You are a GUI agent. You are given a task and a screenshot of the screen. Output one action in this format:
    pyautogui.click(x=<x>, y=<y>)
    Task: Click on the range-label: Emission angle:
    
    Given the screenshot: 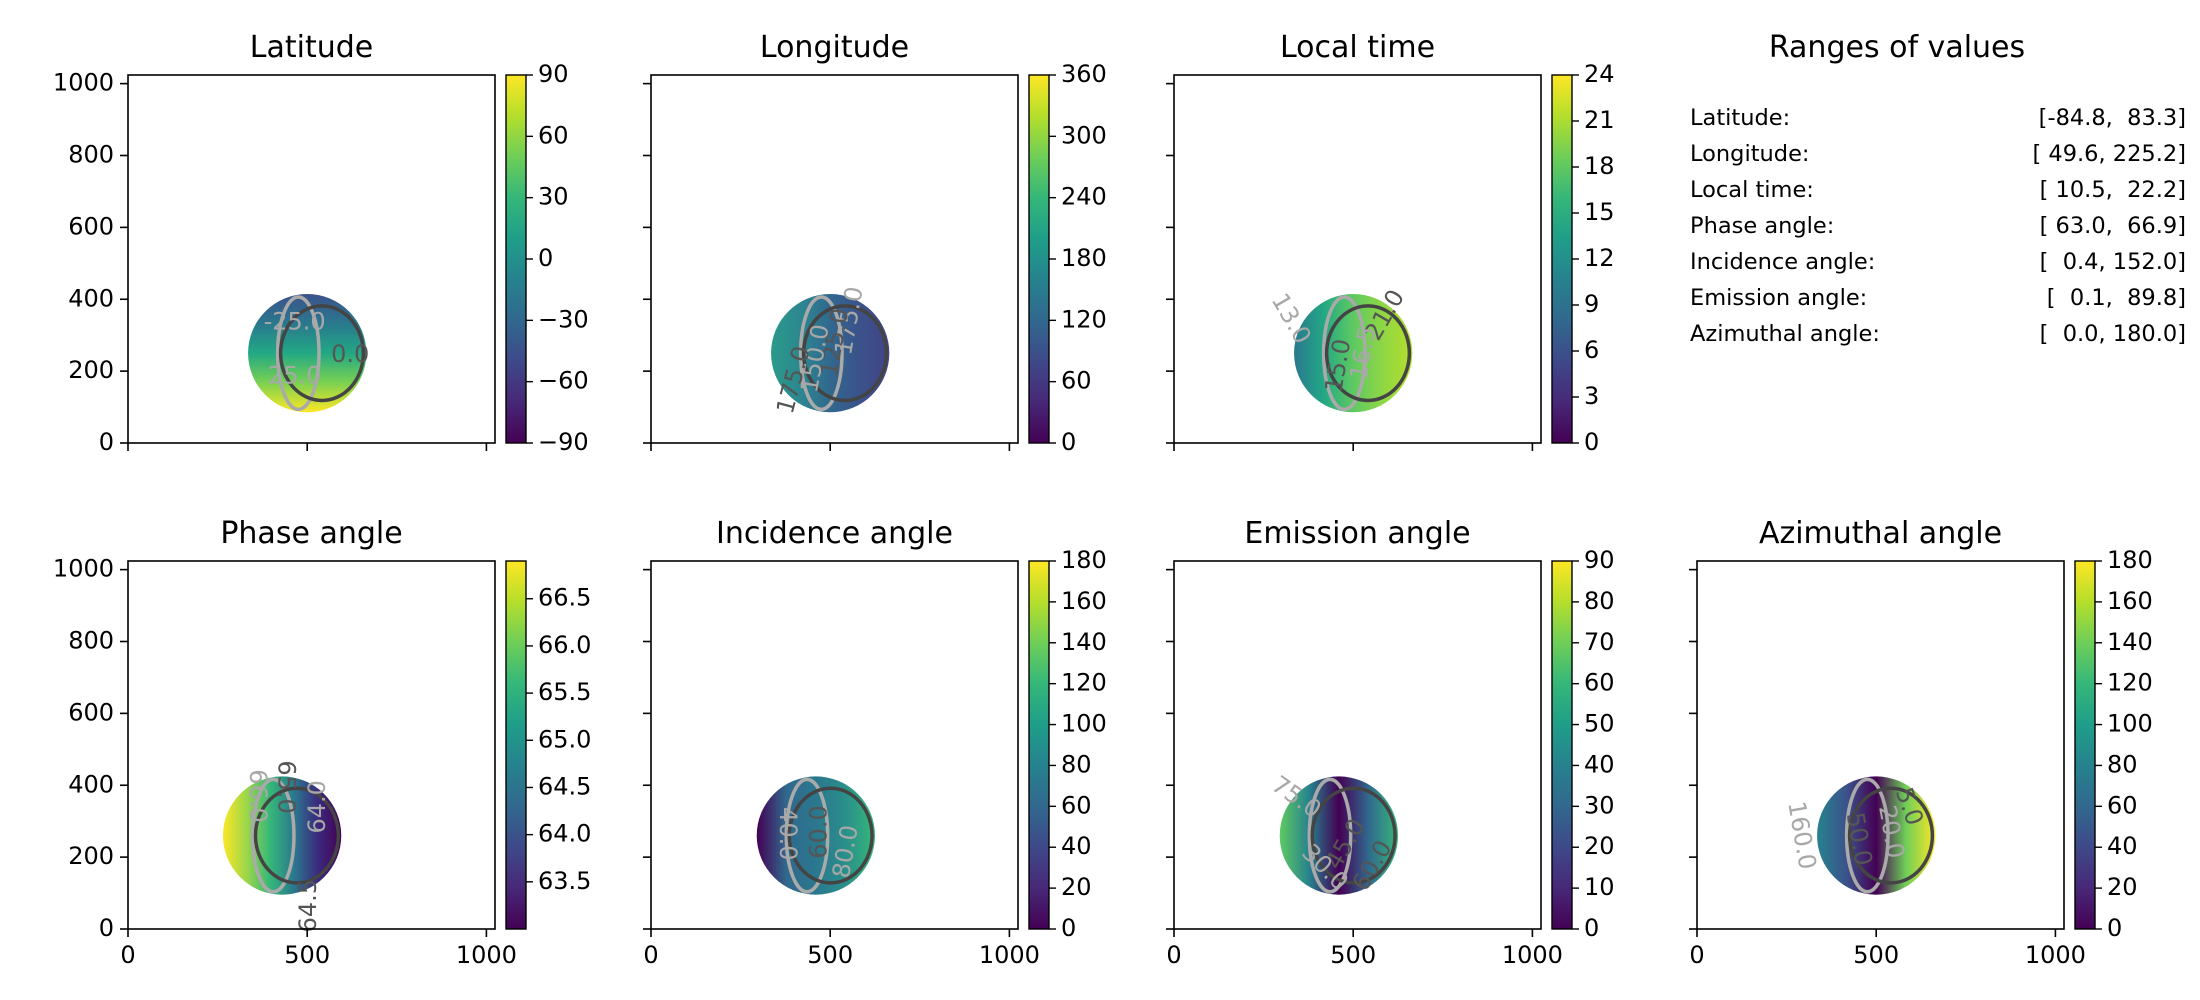 What is the action you would take?
    pyautogui.click(x=1778, y=298)
    